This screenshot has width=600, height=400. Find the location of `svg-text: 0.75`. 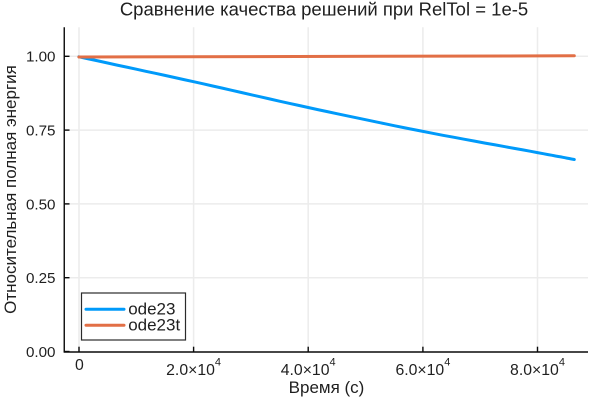

svg-text: 0.75 is located at coordinates (41, 131).